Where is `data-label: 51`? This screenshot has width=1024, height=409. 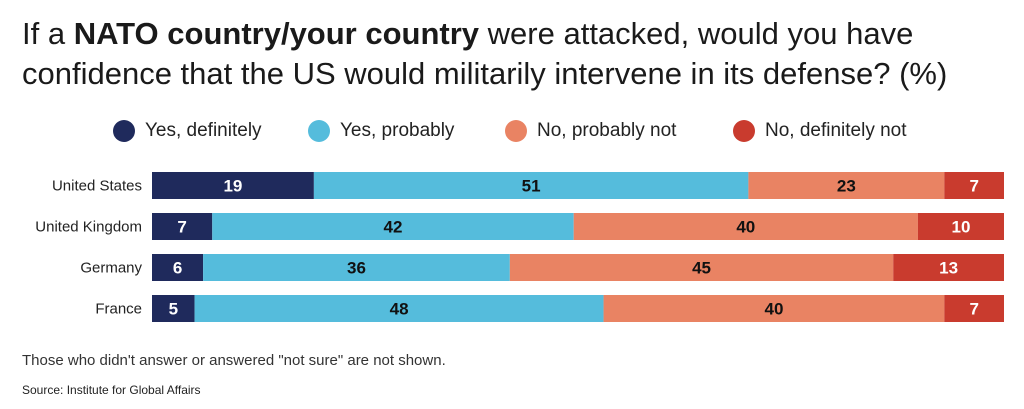
data-label: 51 is located at coordinates (531, 186).